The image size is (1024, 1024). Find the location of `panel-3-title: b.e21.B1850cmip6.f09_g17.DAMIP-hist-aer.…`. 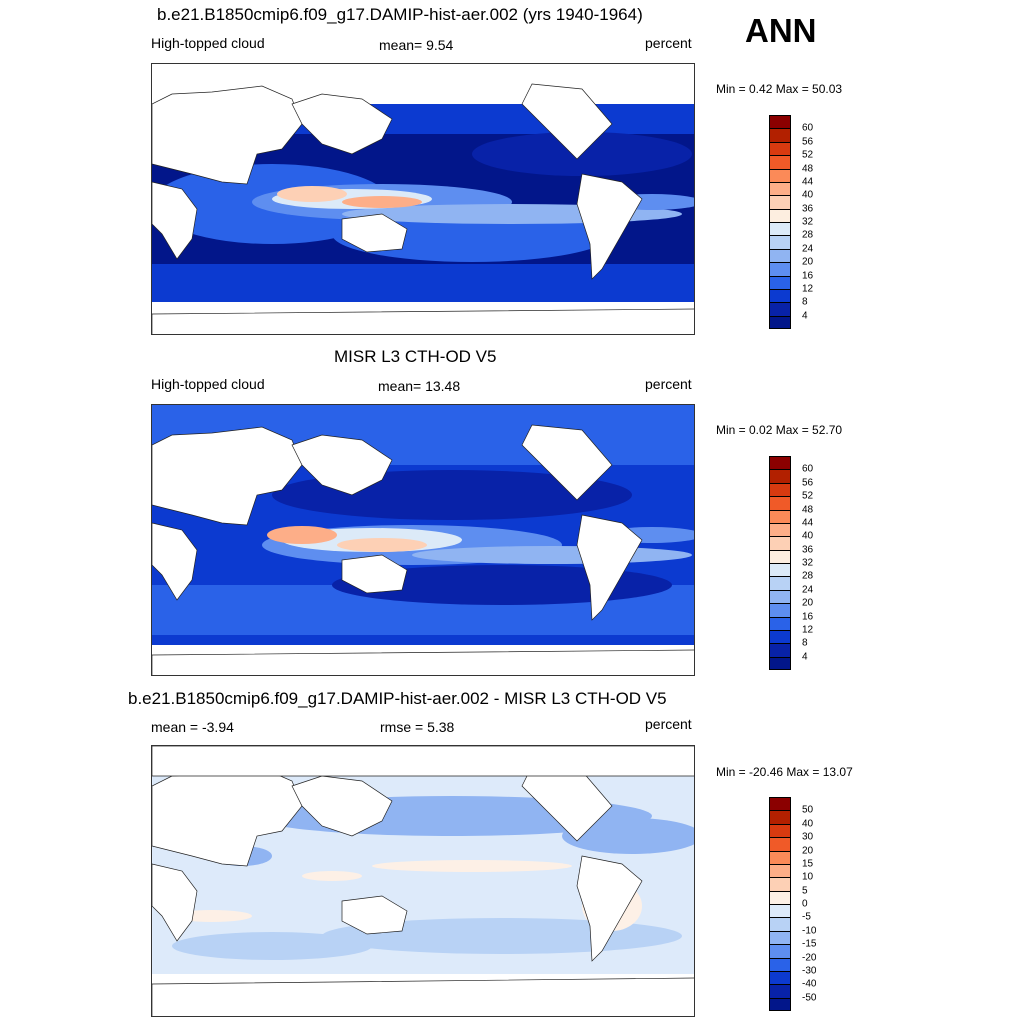

panel-3-title: b.e21.B1850cmip6.f09_g17.DAMIP-hist-aer.… is located at coordinates (397, 698).